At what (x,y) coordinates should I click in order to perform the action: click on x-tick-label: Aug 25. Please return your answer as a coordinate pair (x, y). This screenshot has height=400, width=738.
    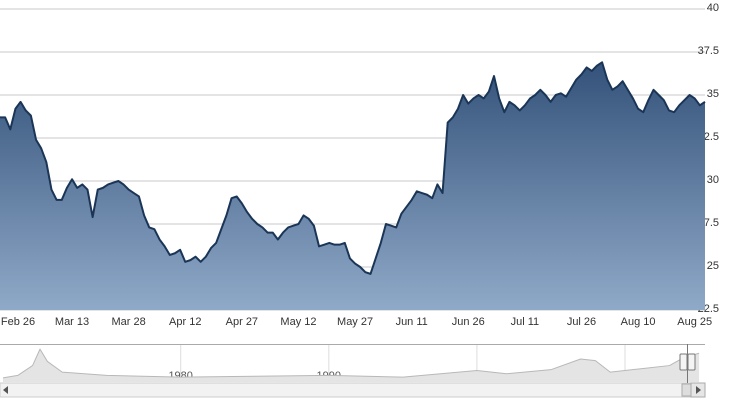
    Looking at the image, I should click on (694, 322).